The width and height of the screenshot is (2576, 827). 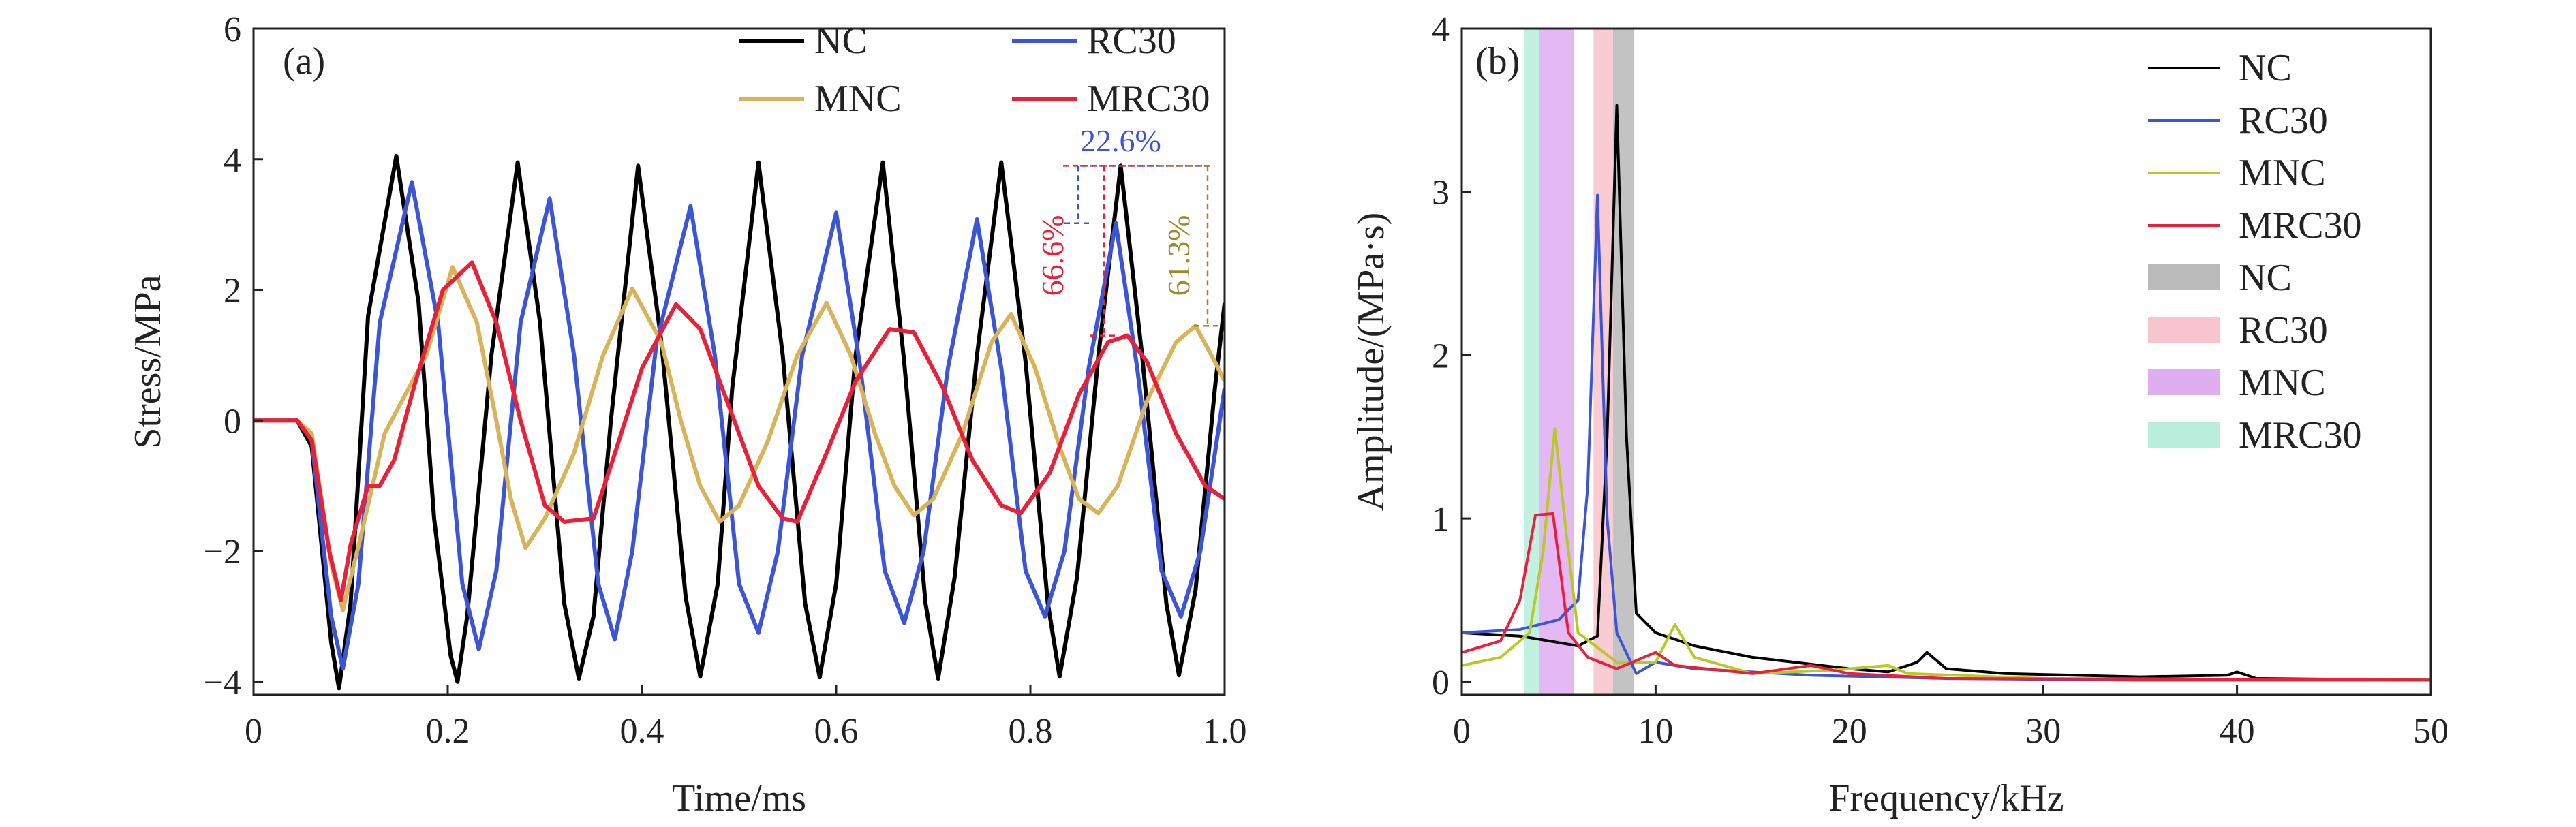 I want to click on panel-label: (b), so click(x=1497, y=61).